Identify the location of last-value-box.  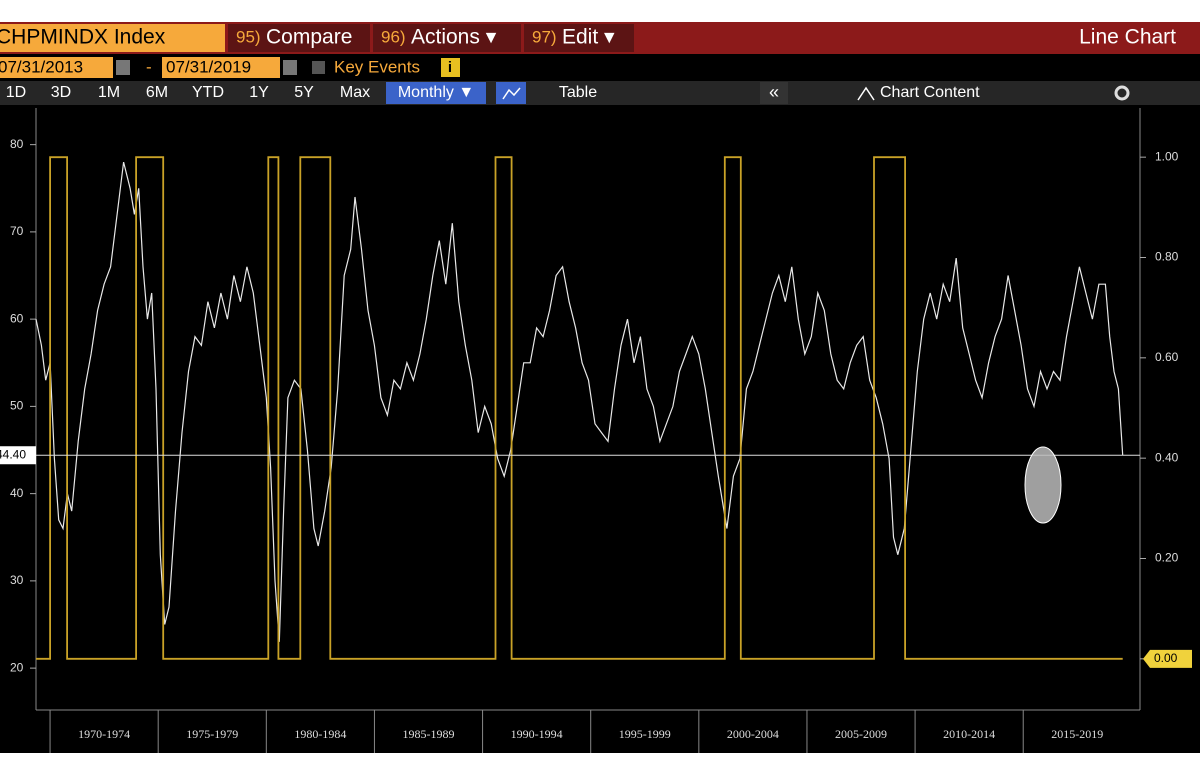
(1167, 658).